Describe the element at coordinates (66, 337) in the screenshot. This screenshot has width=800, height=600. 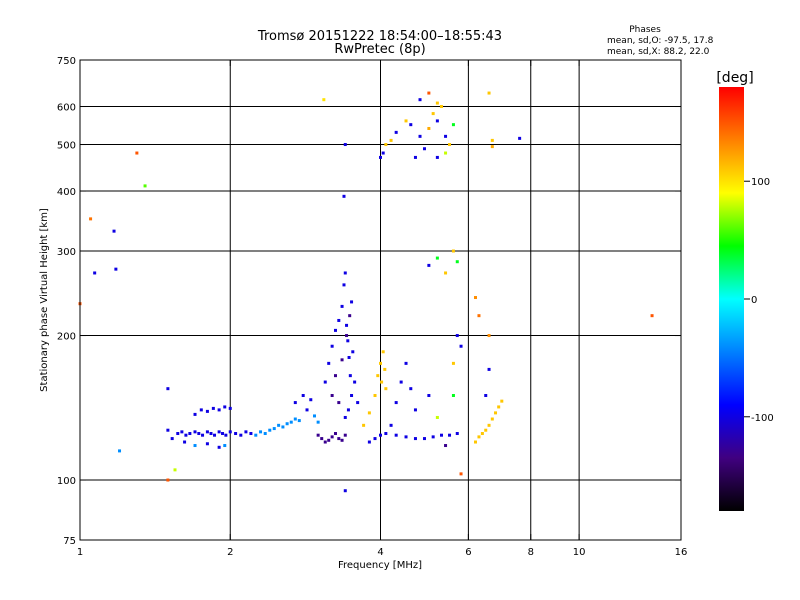
I see `y-tick-label: 200` at that location.